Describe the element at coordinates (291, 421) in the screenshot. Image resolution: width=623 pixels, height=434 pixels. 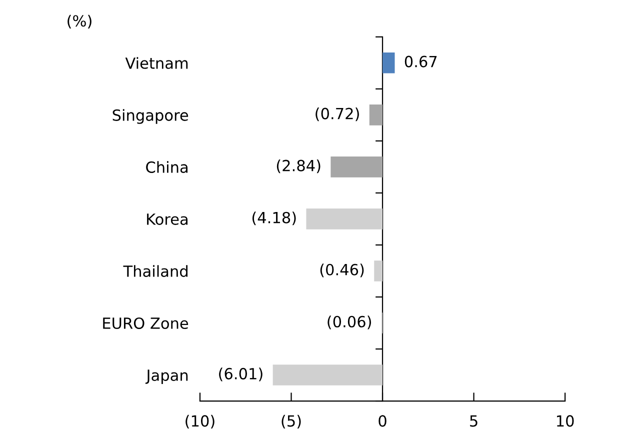
I see `x-tick-label: (5)` at that location.